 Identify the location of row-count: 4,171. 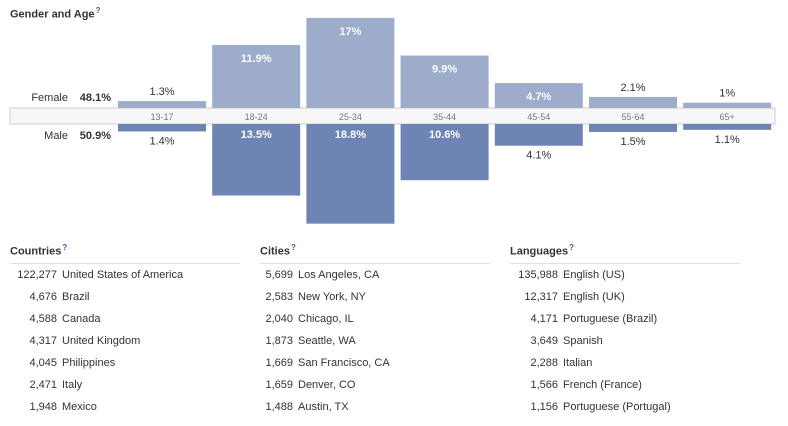
(544, 318).